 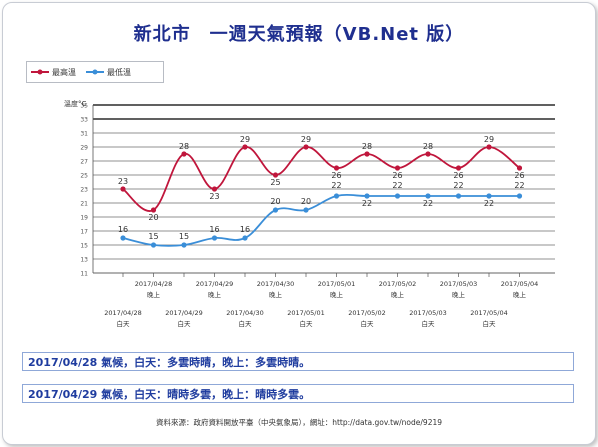 What do you see at coordinates (299, 34) in the screenshot?
I see `page-title: 新北市 一週天氣預報（VB.Net 版）` at bounding box center [299, 34].